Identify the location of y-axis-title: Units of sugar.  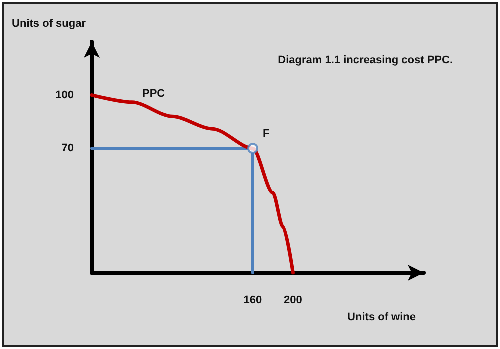
(49, 24).